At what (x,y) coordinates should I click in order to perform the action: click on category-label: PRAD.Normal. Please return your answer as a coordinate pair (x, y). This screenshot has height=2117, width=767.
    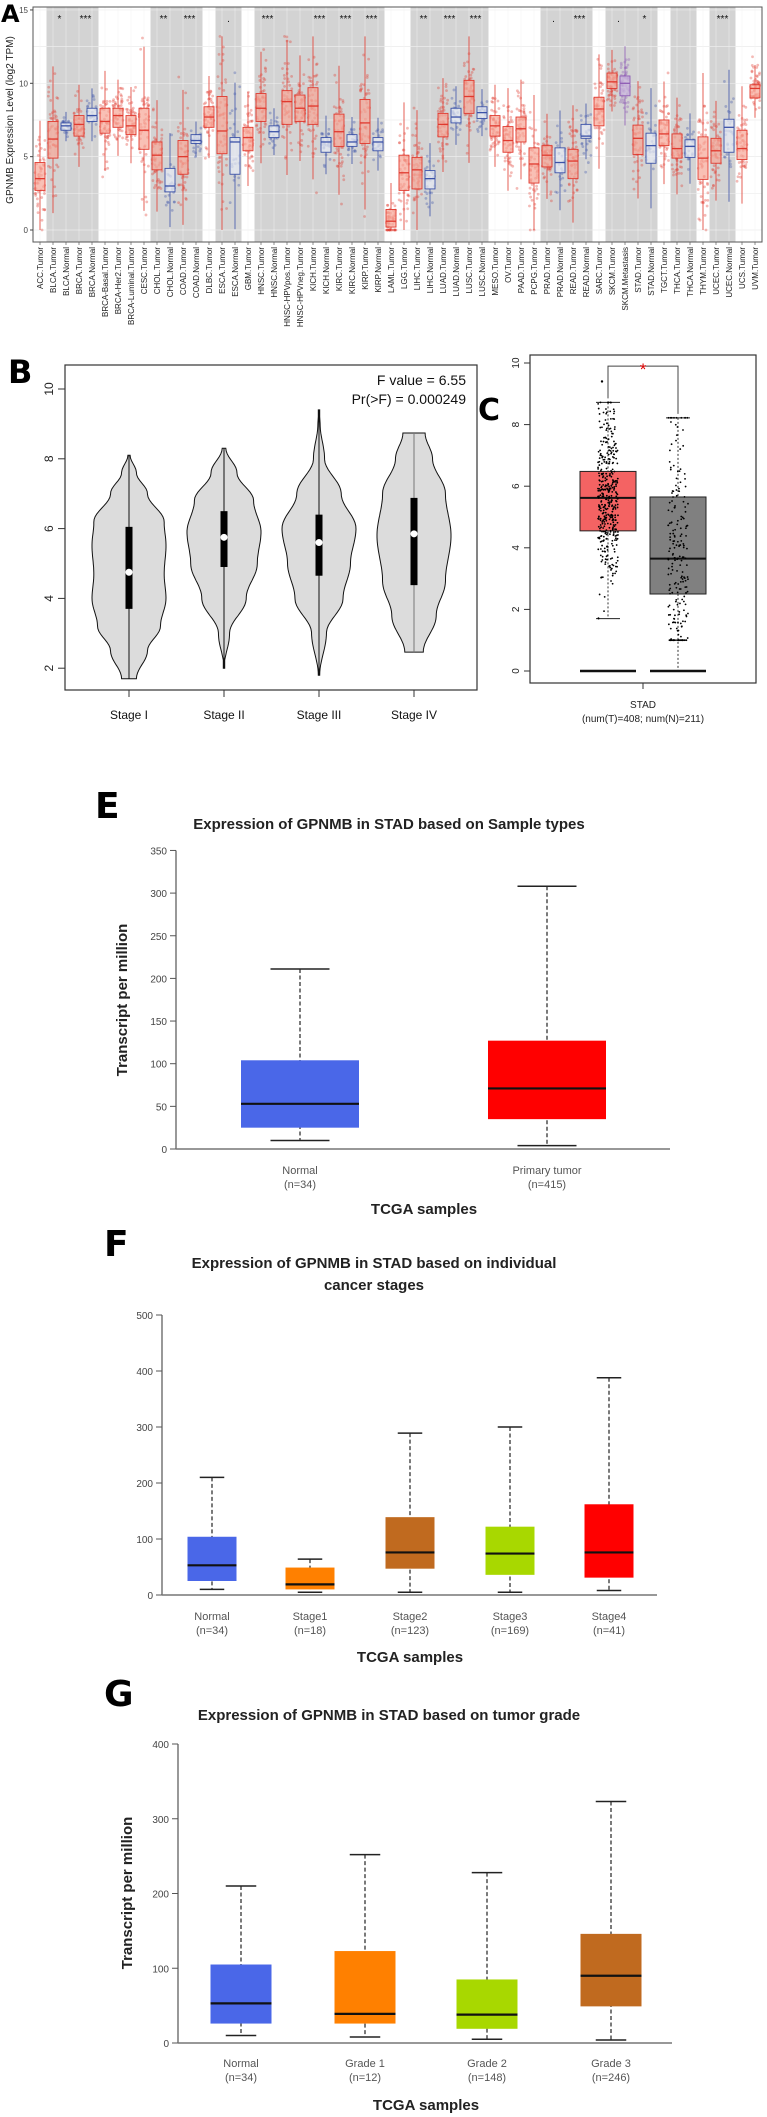
    Looking at the image, I should click on (560, 272).